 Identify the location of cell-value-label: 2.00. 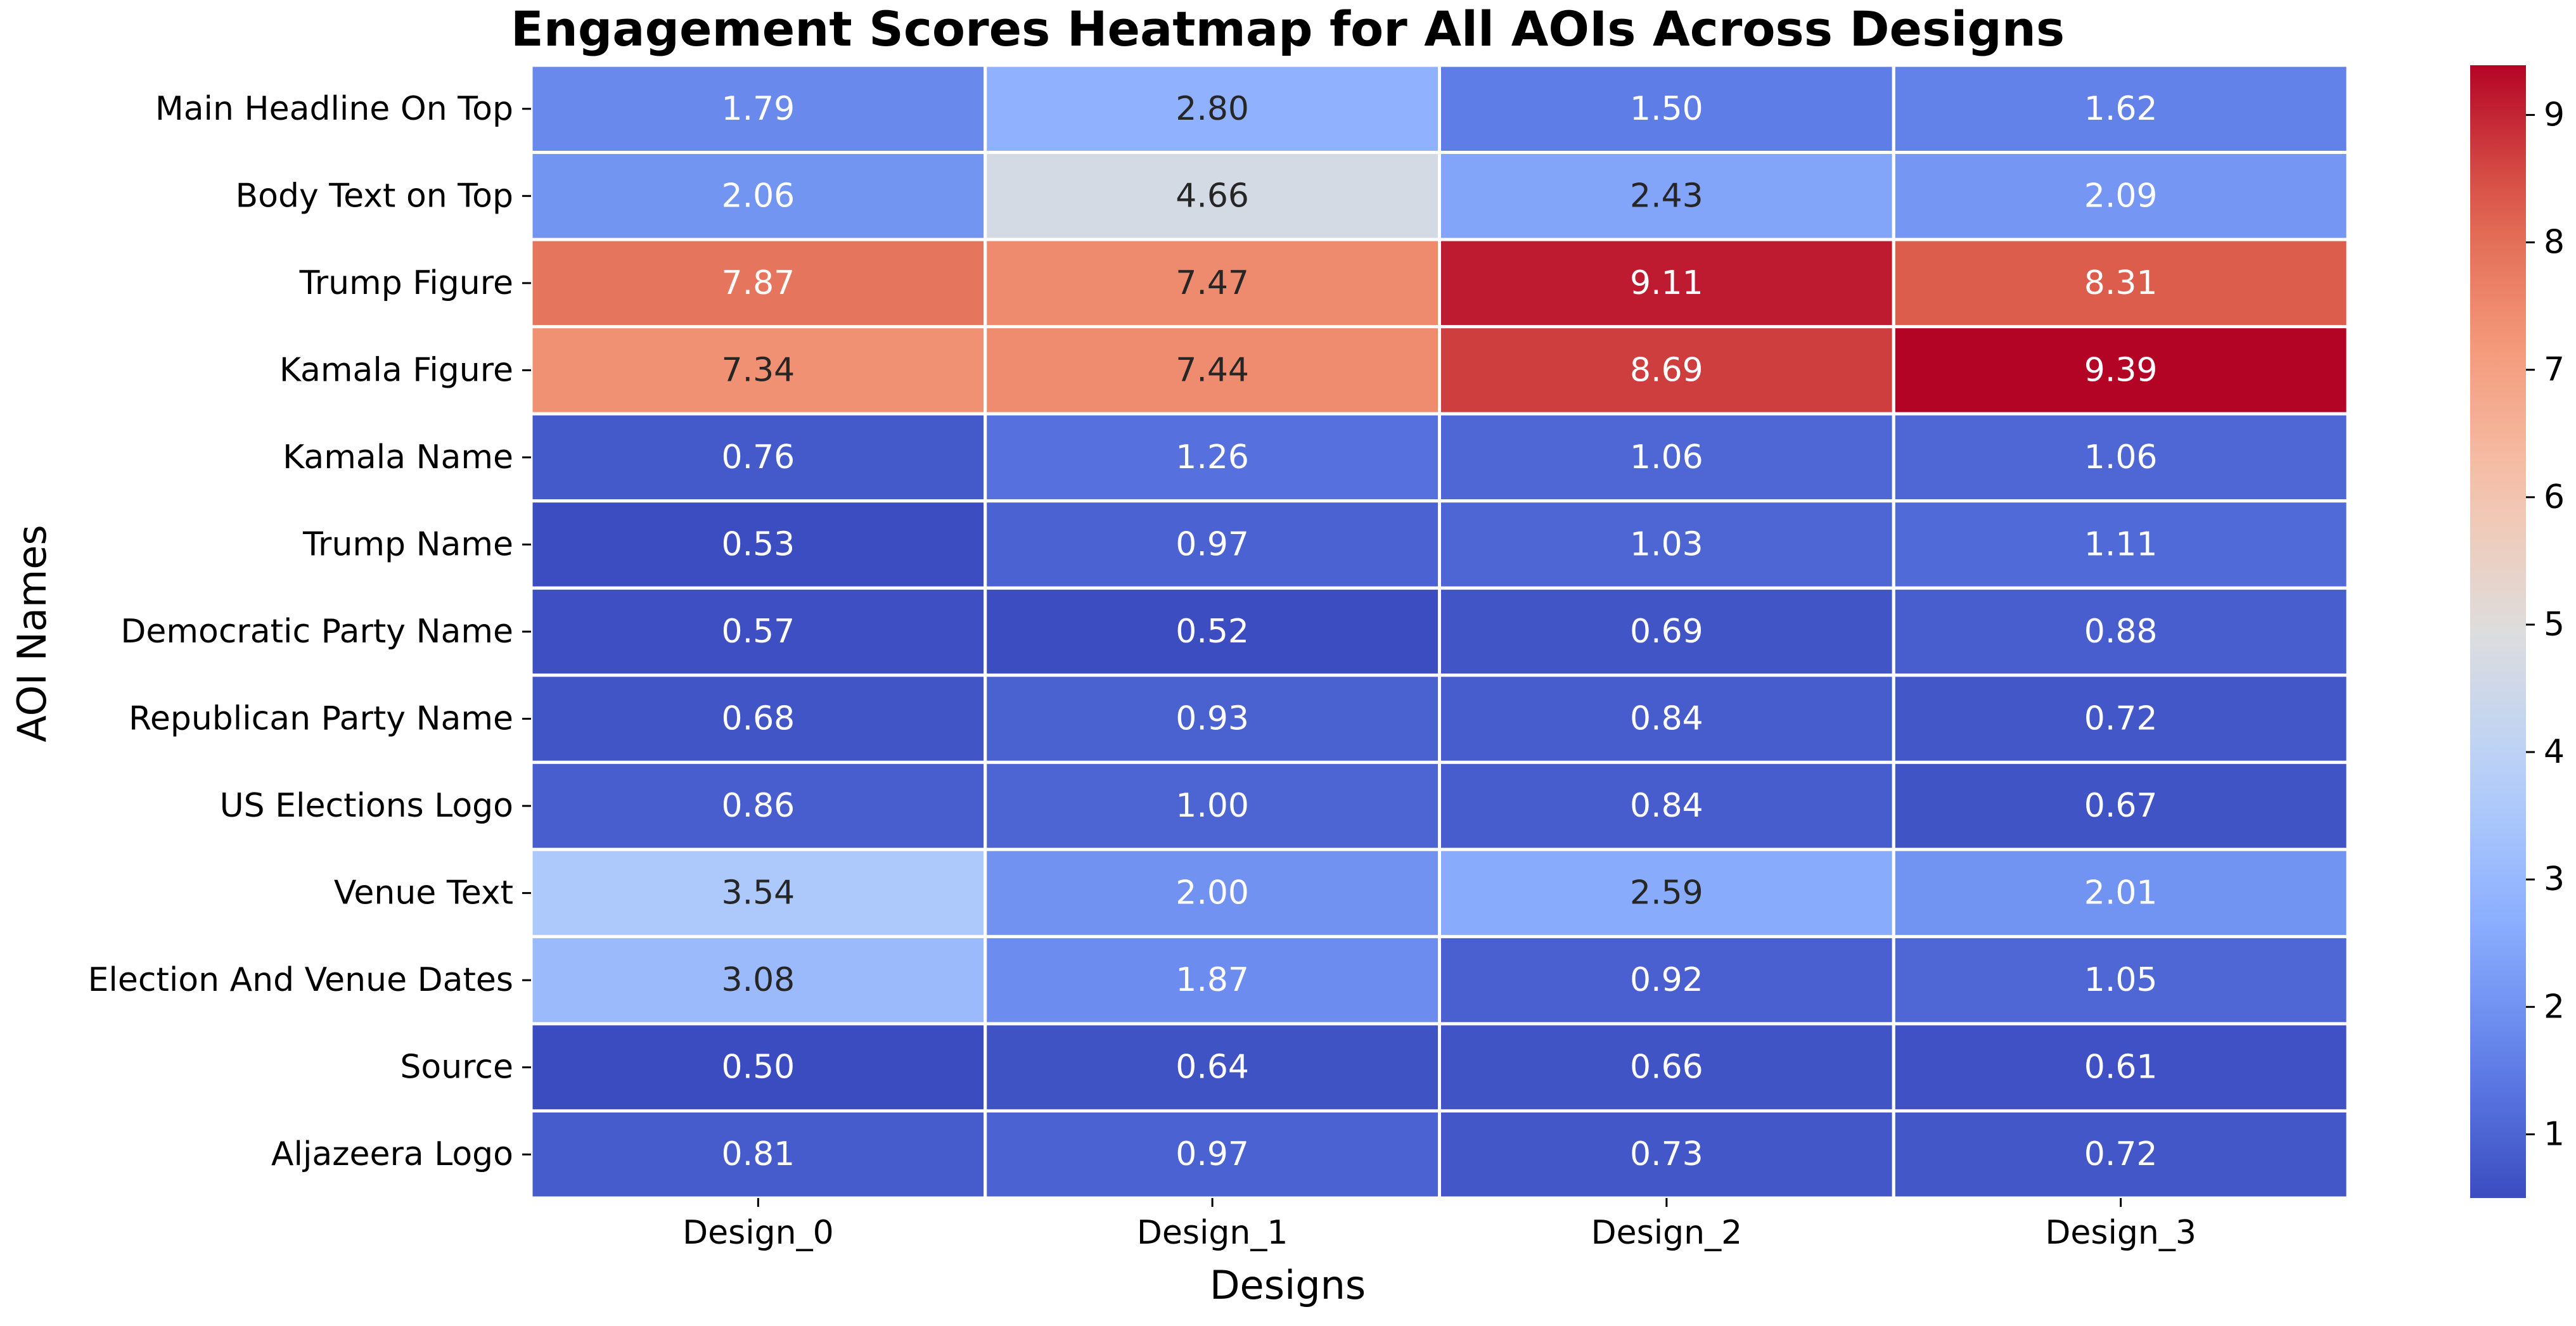
(1212, 893).